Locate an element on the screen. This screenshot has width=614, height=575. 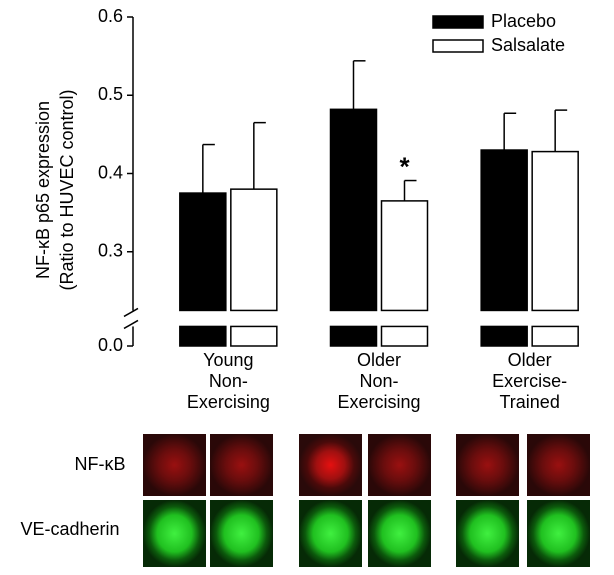
y-tick-label: 0.3 is located at coordinates (110, 251).